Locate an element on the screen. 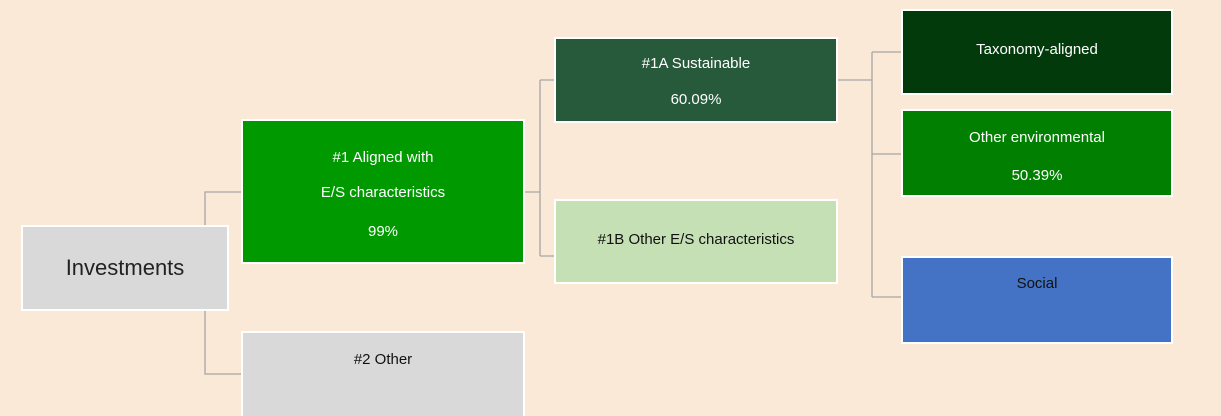  node-label: 50.39% is located at coordinates (1037, 175).